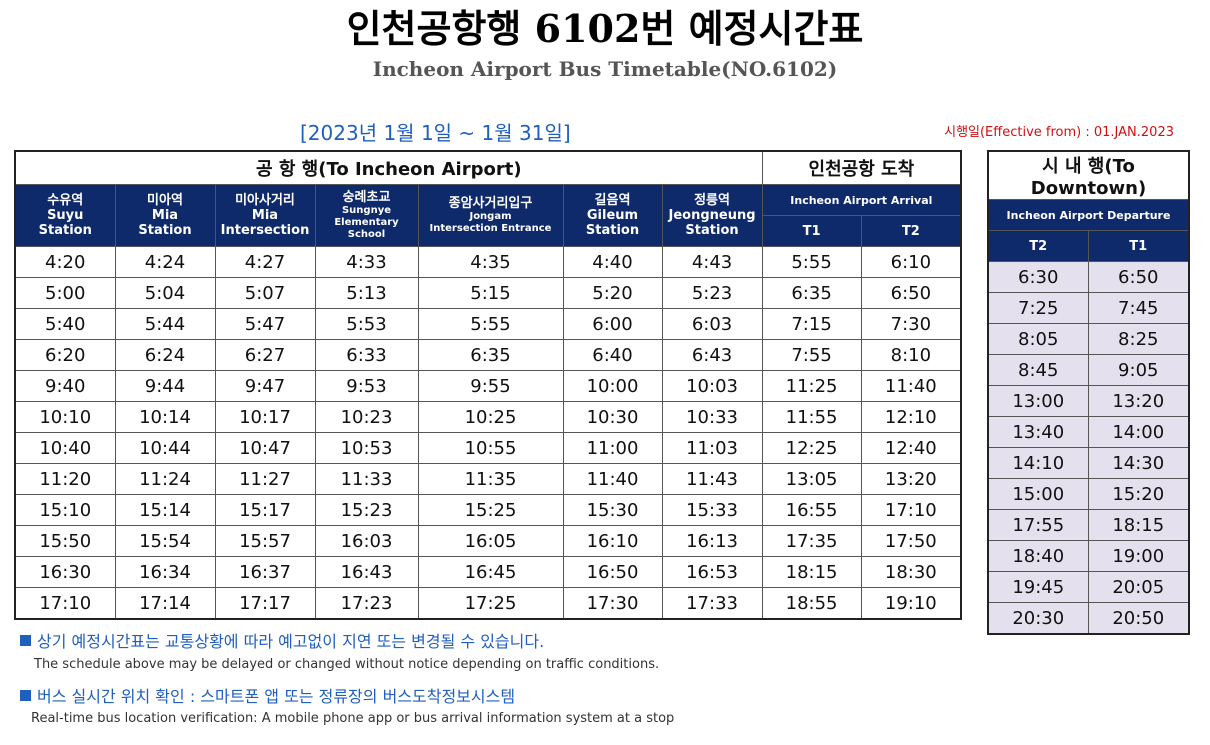  What do you see at coordinates (1038, 525) in the screenshot?
I see `time-cell: 17:55` at bounding box center [1038, 525].